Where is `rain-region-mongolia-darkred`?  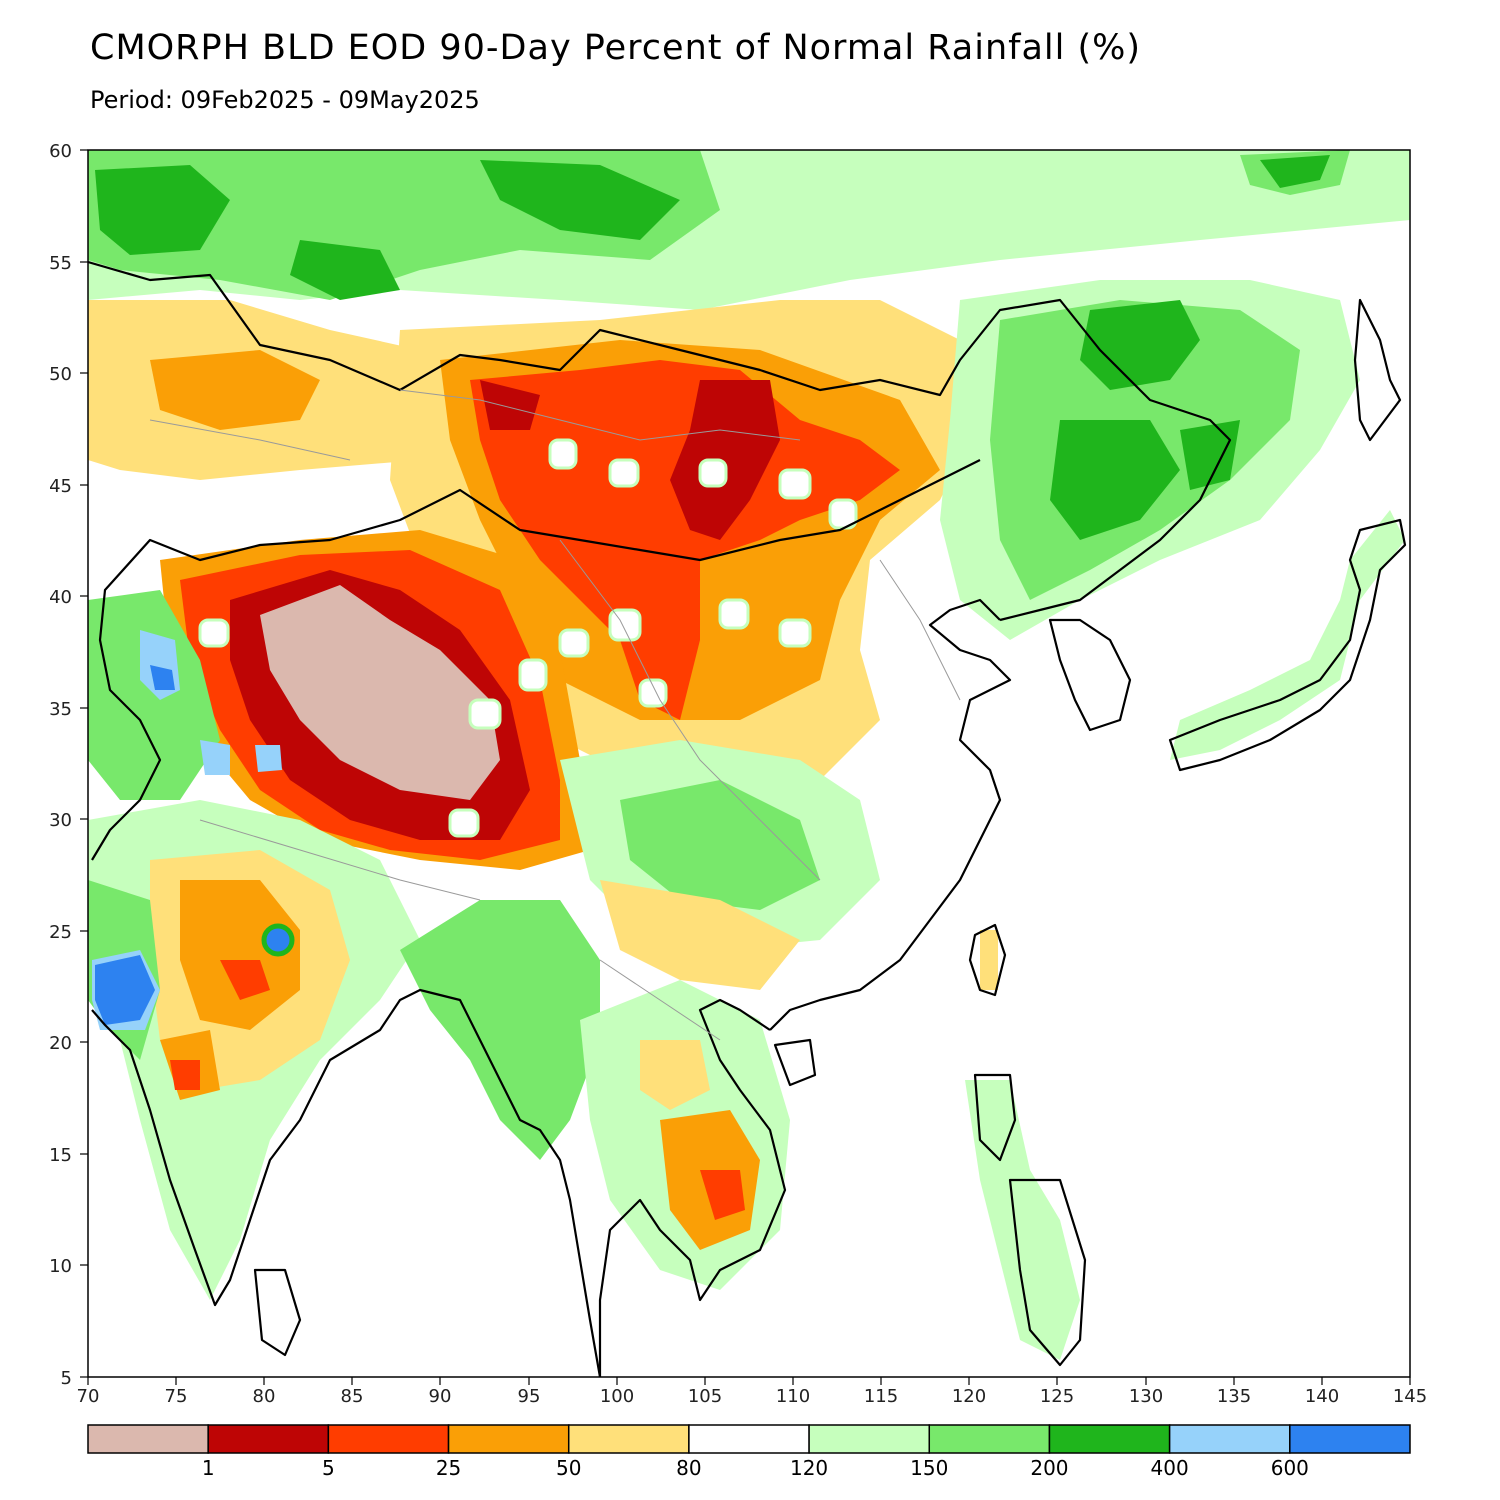
rain-region-mongolia-darkred is located at coordinates (630, 460).